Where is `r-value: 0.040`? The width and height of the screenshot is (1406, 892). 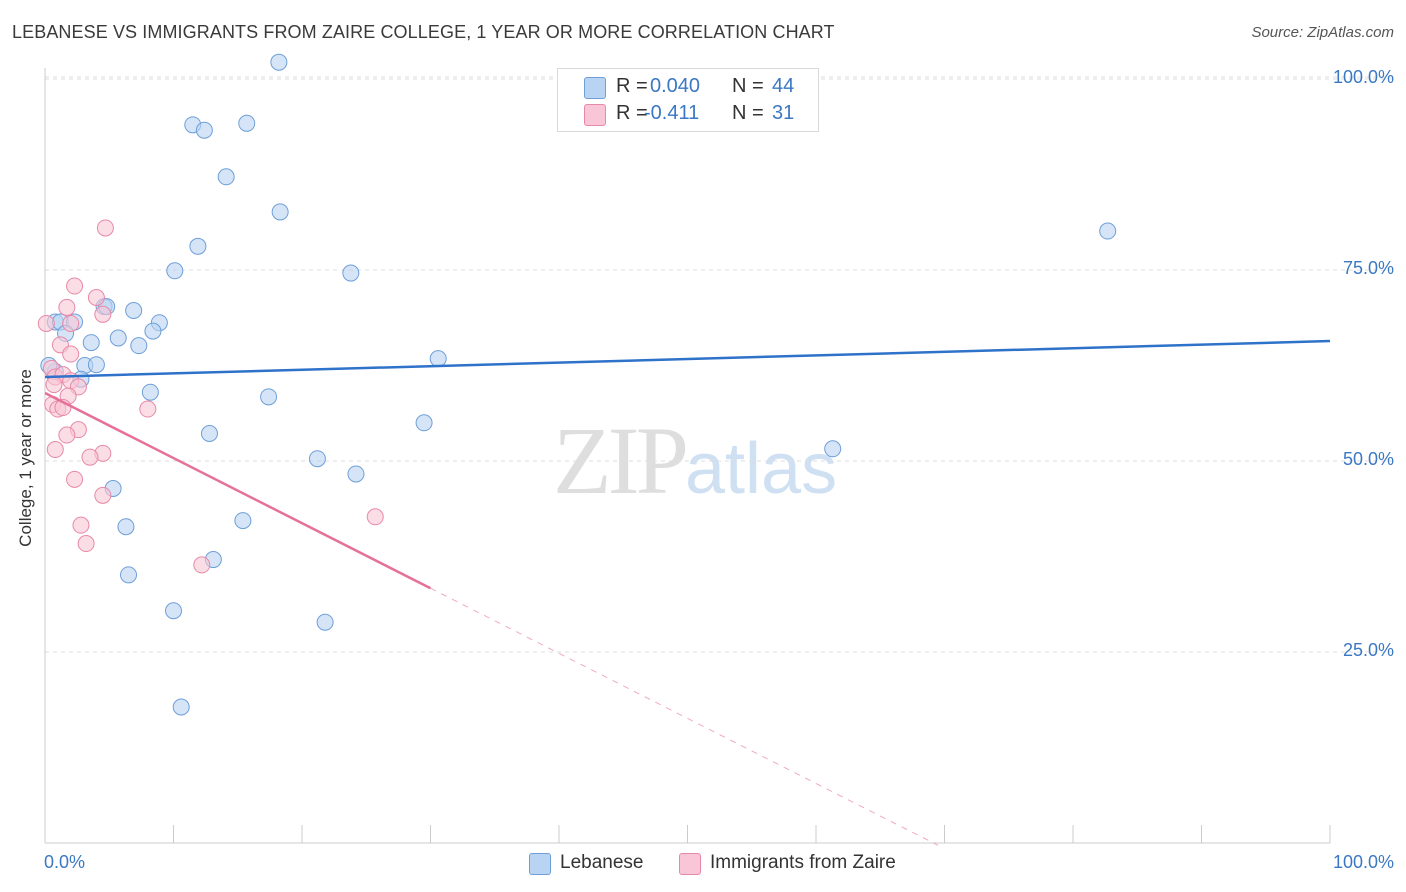 r-value: 0.040 is located at coordinates (675, 86).